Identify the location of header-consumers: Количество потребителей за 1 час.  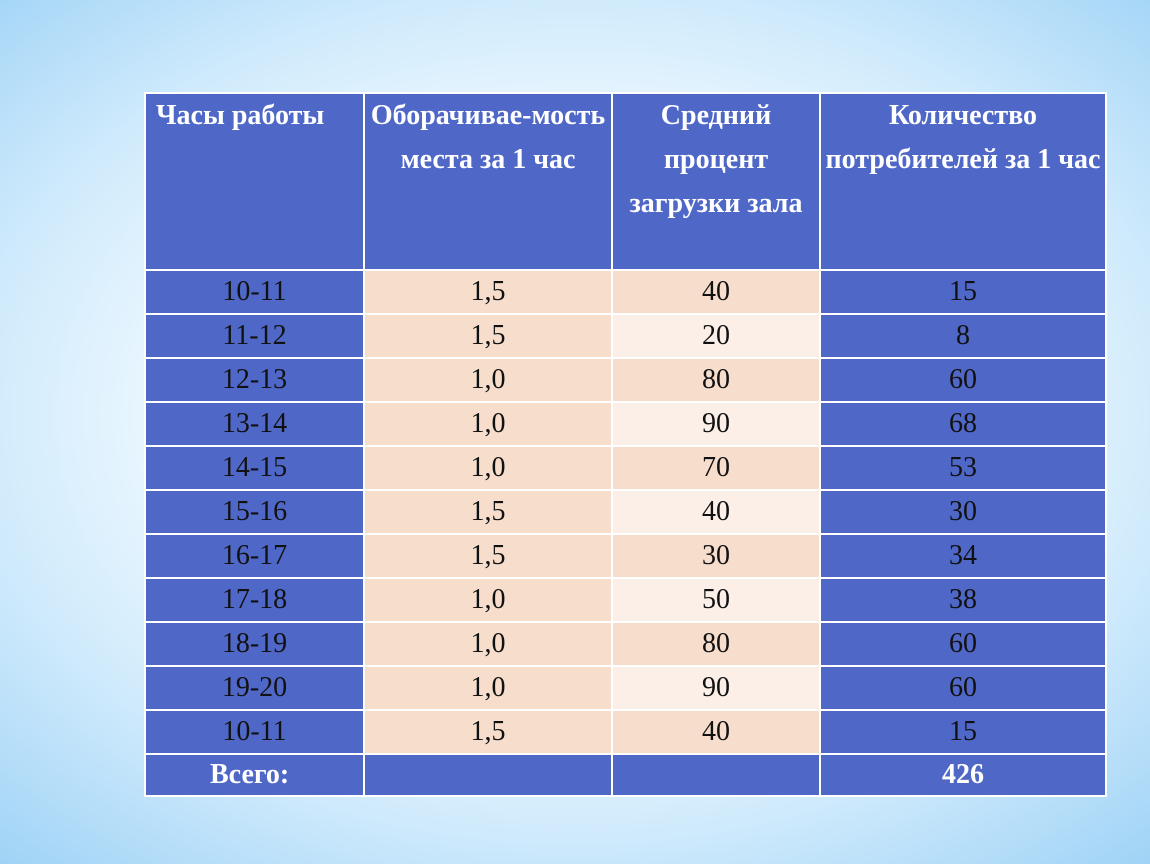
(963, 181).